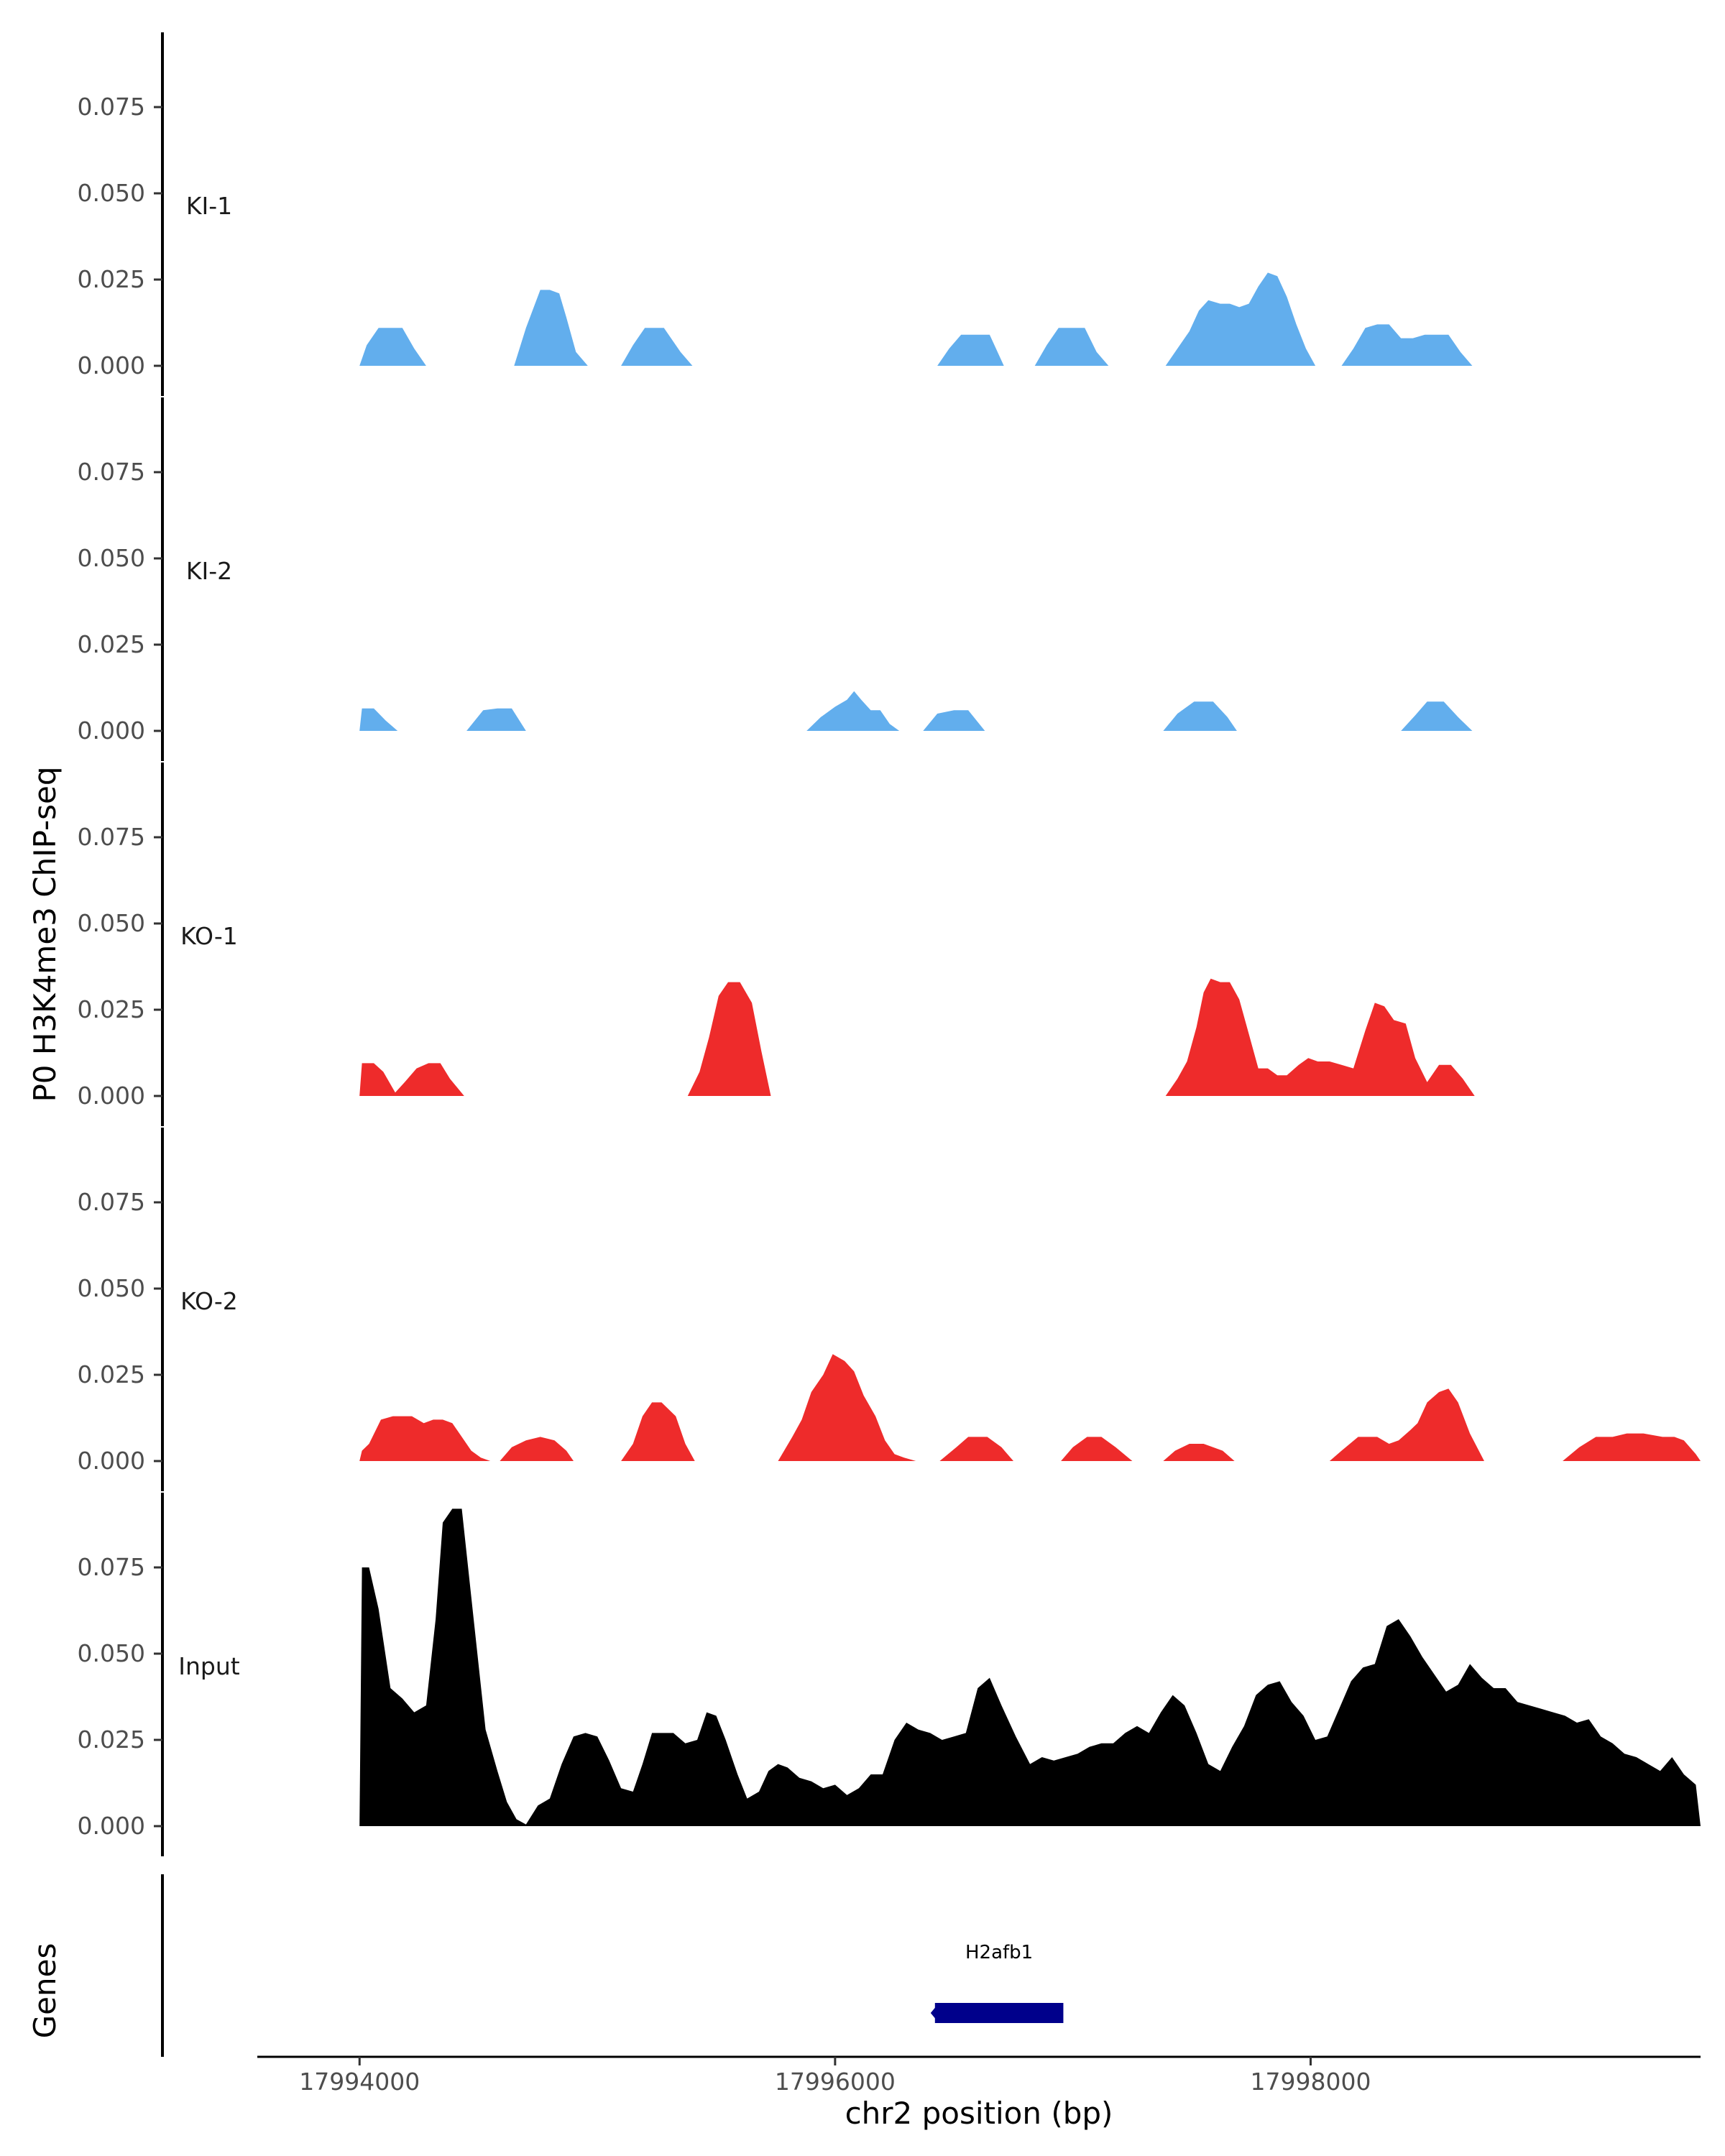 The width and height of the screenshot is (1725, 2156). Describe the element at coordinates (835, 2082) in the screenshot. I see `x-tick-label: 17996000` at that location.